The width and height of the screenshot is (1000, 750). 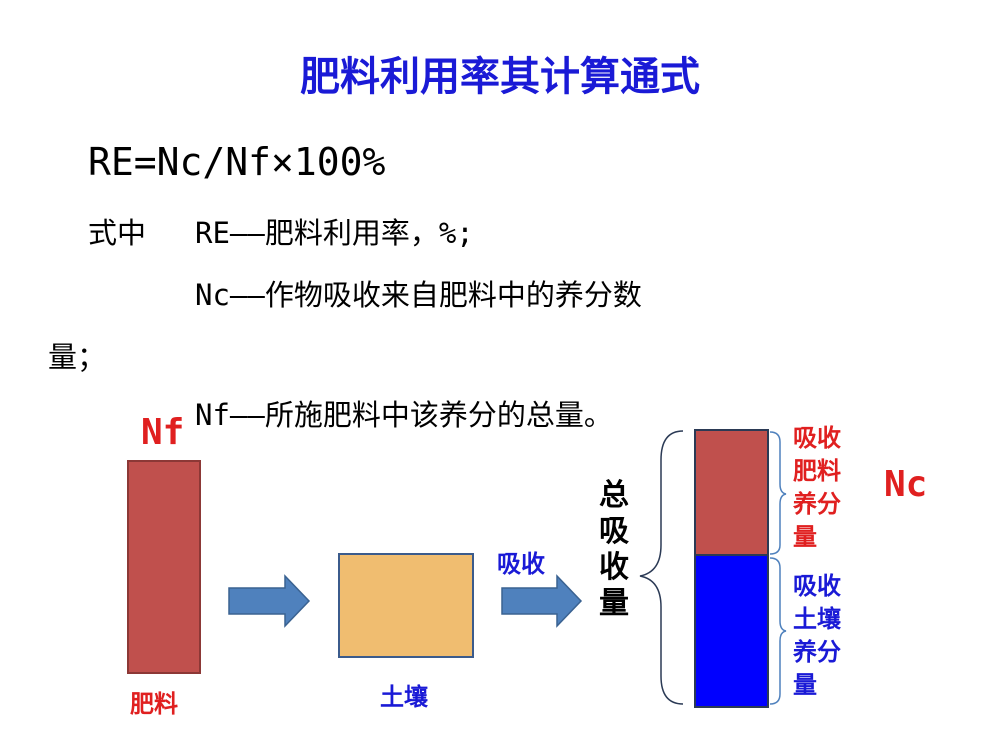 What do you see at coordinates (237, 162) in the screenshot?
I see `formula: RE=Nc/Nf×100%` at bounding box center [237, 162].